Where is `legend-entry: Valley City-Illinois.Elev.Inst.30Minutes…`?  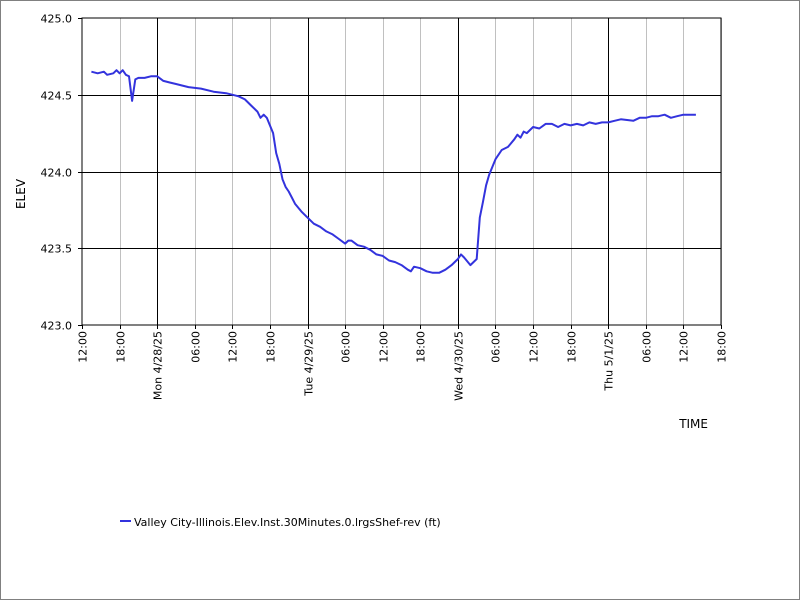
legend-entry: Valley City-Illinois.Elev.Inst.30Minutes… is located at coordinates (287, 522).